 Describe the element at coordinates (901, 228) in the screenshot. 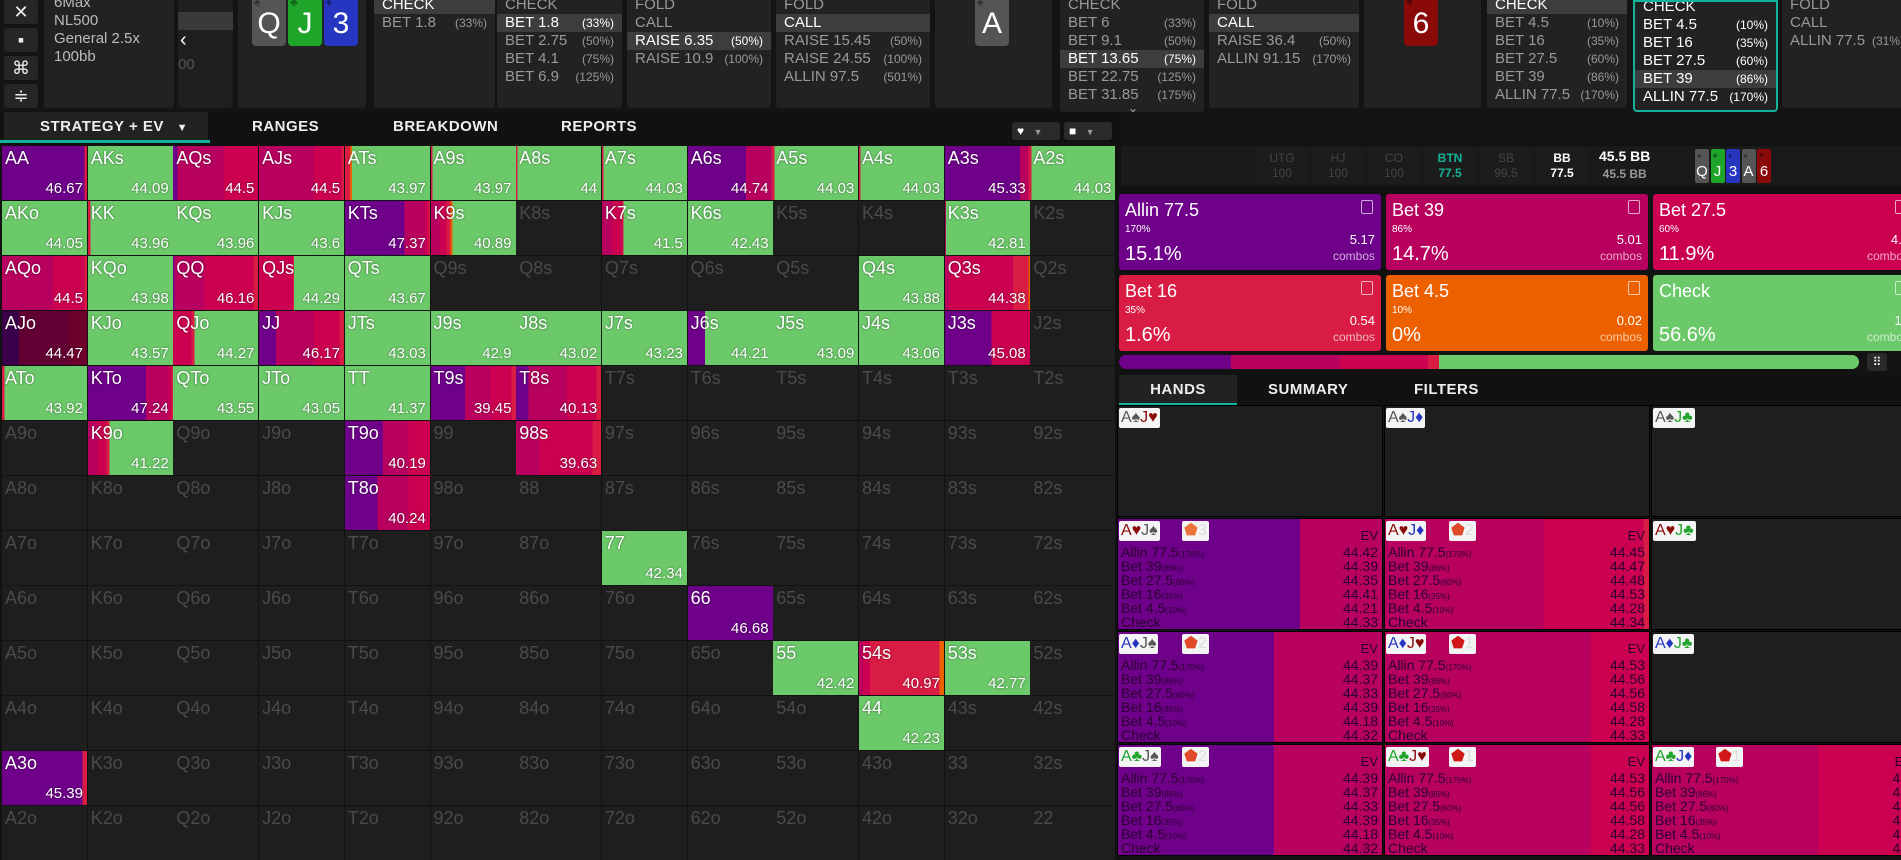

I see `hand-cell: K4s` at that location.